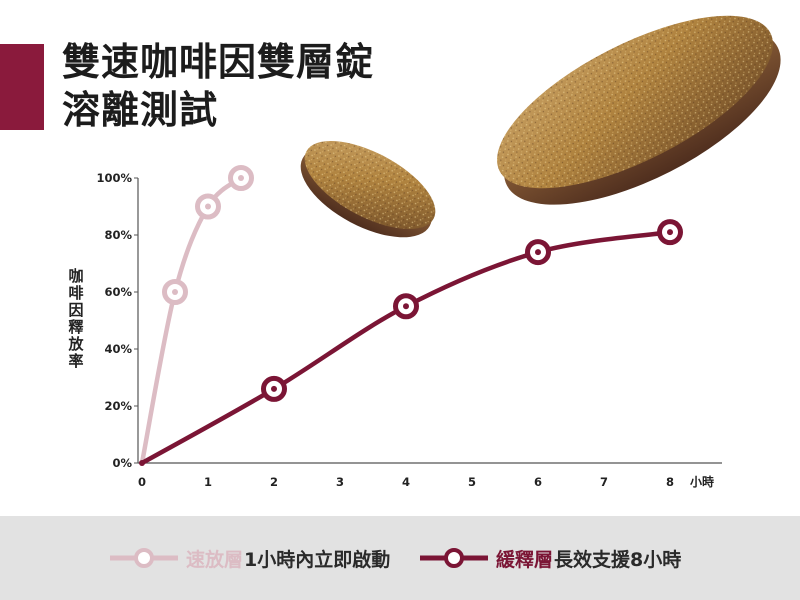 The width and height of the screenshot is (800, 600). What do you see at coordinates (472, 482) in the screenshot?
I see `x-tick-label: 5` at bounding box center [472, 482].